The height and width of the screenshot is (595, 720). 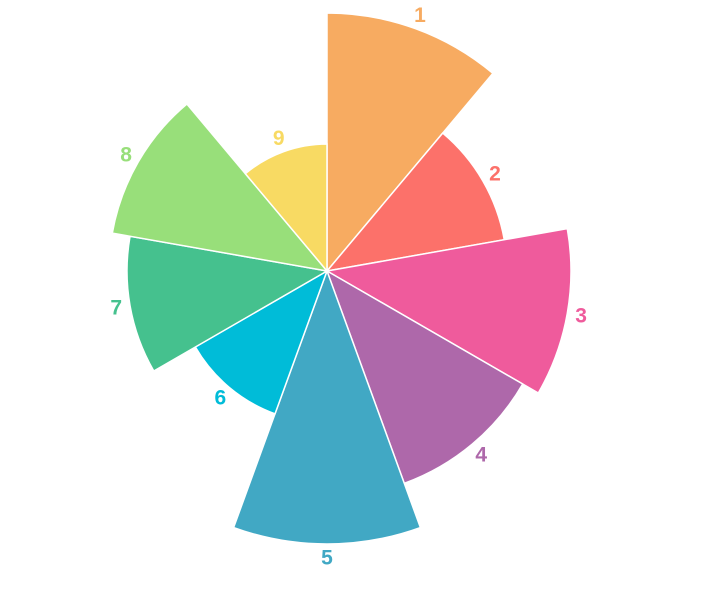 I want to click on slice-label-9: 9, so click(x=279, y=138).